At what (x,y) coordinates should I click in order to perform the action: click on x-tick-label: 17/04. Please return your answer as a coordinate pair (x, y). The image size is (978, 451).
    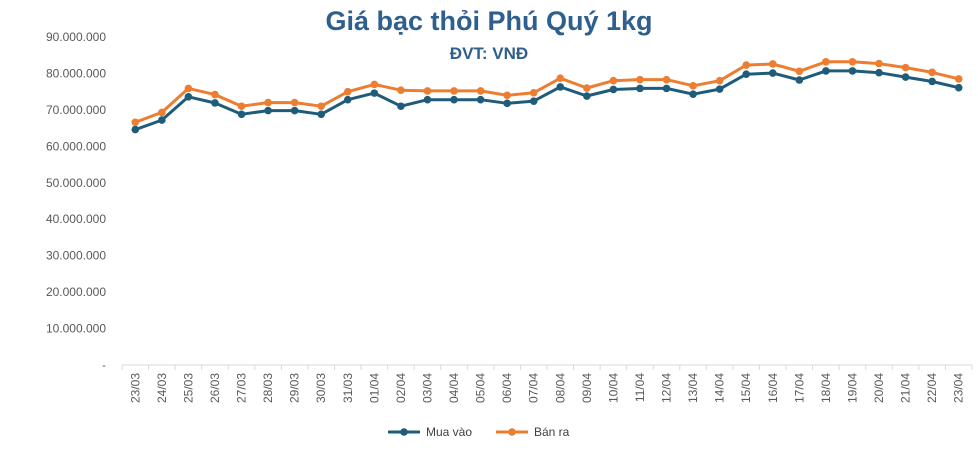
    Looking at the image, I should click on (799, 388).